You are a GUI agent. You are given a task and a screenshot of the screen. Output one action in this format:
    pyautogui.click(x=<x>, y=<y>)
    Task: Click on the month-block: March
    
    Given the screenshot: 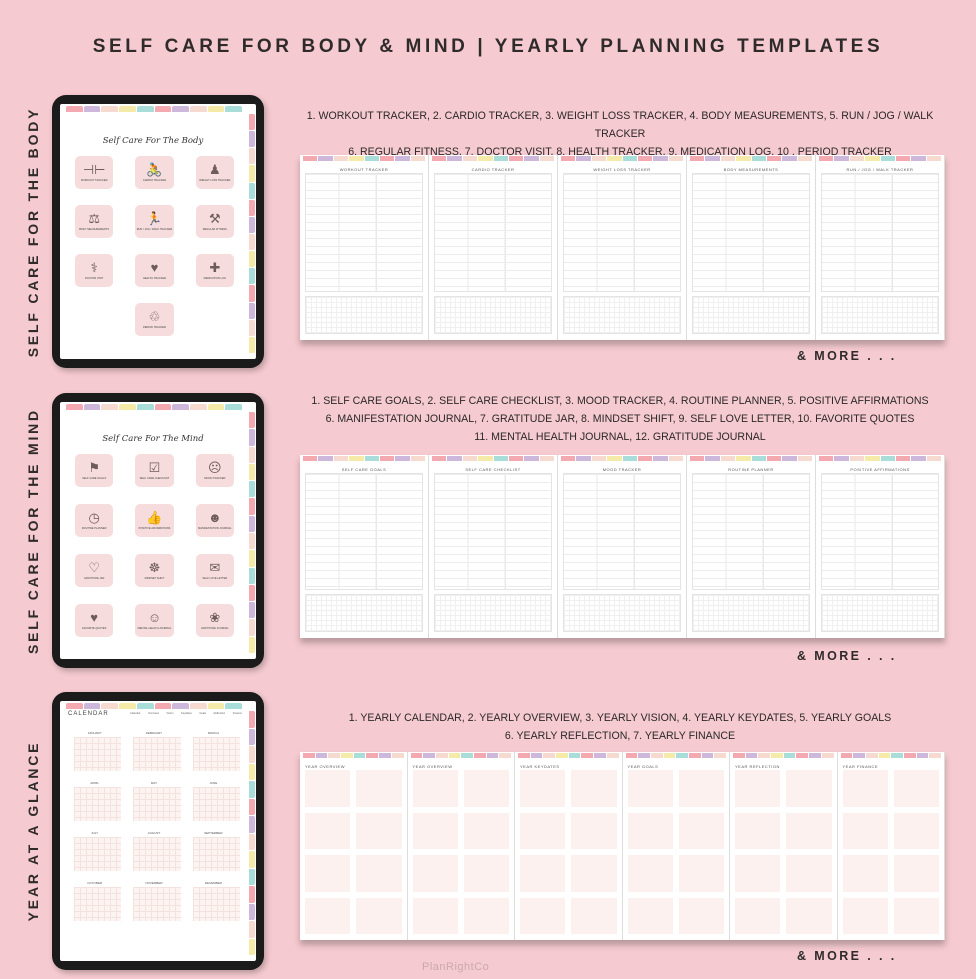 What is the action you would take?
    pyautogui.click(x=213, y=751)
    